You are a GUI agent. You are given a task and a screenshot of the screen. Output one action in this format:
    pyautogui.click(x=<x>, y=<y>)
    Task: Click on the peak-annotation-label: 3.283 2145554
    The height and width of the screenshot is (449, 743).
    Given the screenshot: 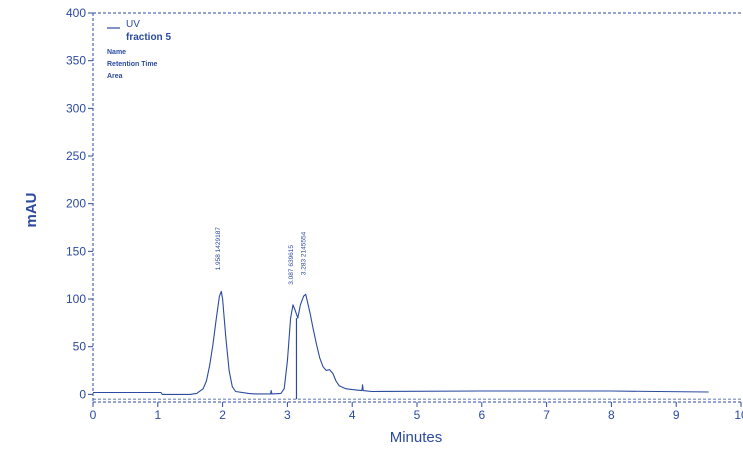 What is the action you would take?
    pyautogui.click(x=304, y=253)
    